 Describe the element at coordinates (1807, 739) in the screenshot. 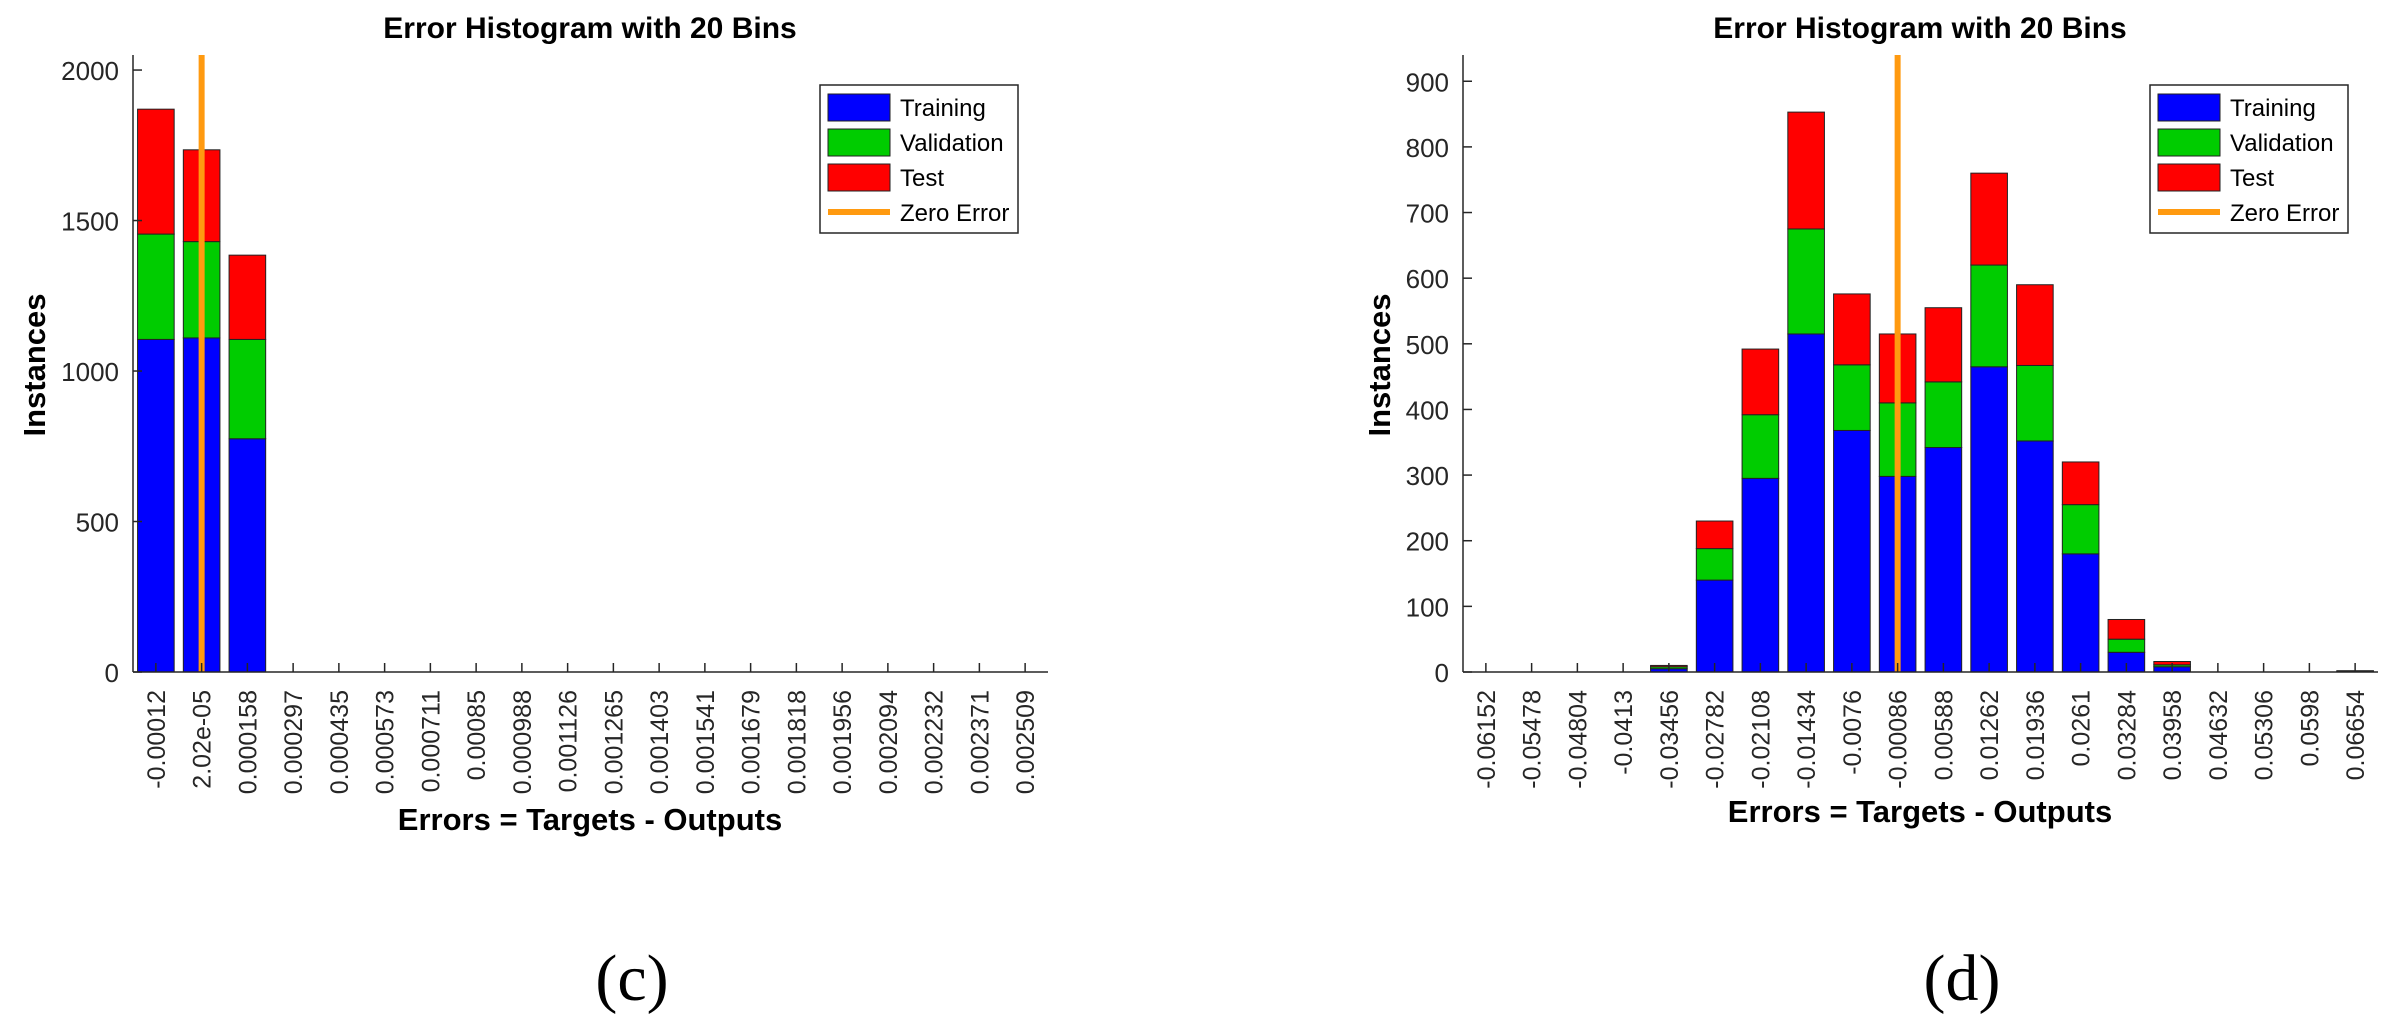

I see `x-tick-label: -0.01434` at that location.